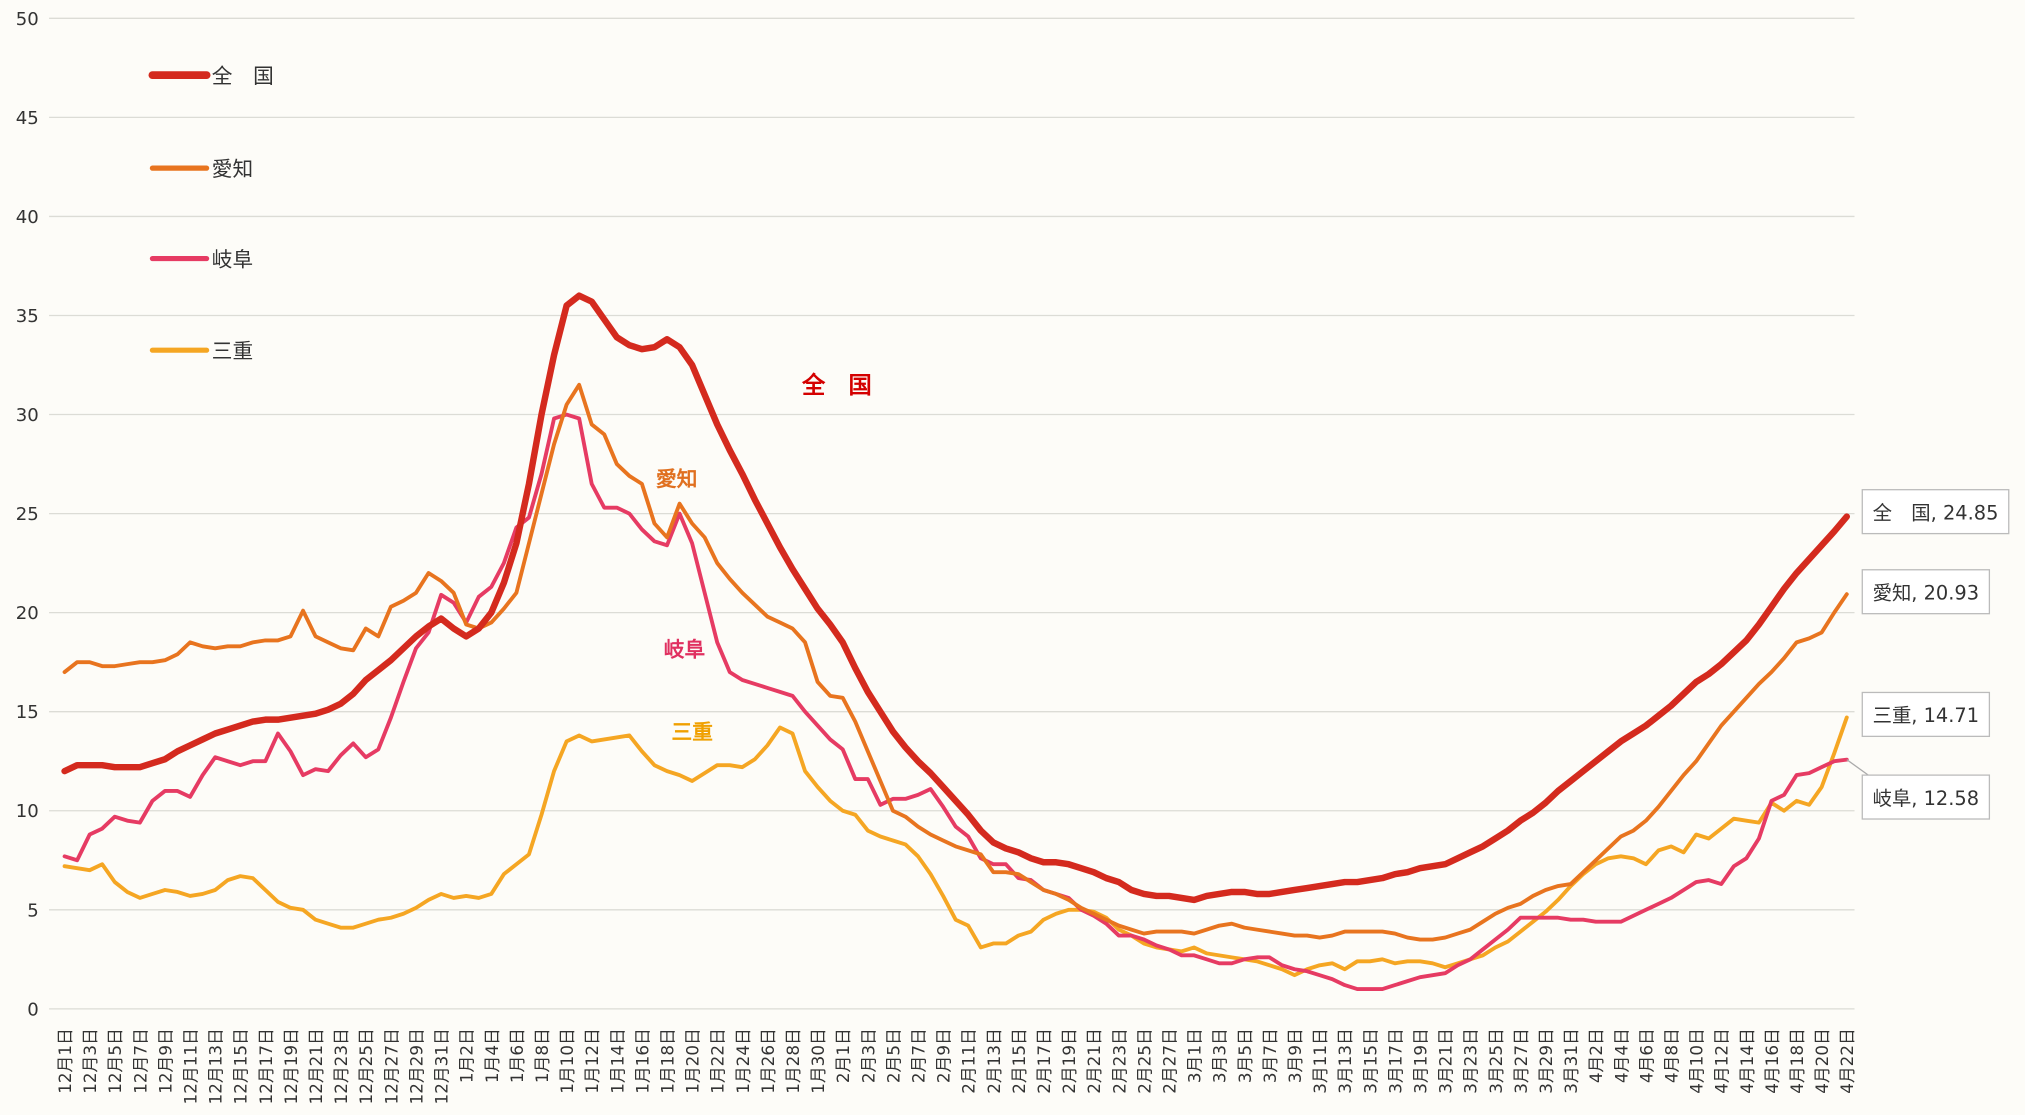 Image resolution: width=2025 pixels, height=1115 pixels. Describe the element at coordinates (1195, 1055) in the screenshot. I see `x-tick-label: 3月1日` at that location.